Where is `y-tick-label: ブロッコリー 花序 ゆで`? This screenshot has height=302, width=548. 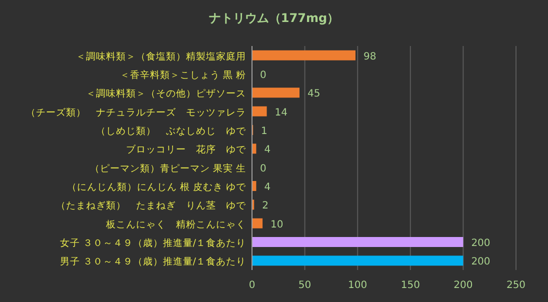 y-tick-label: ブロッコリー 花序 ゆで is located at coordinates (186, 150).